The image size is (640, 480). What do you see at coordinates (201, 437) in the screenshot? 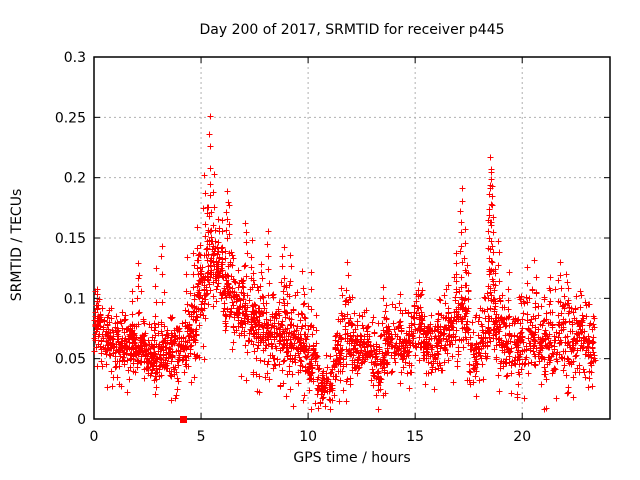
I see `x-tick-label: 5` at bounding box center [201, 437].